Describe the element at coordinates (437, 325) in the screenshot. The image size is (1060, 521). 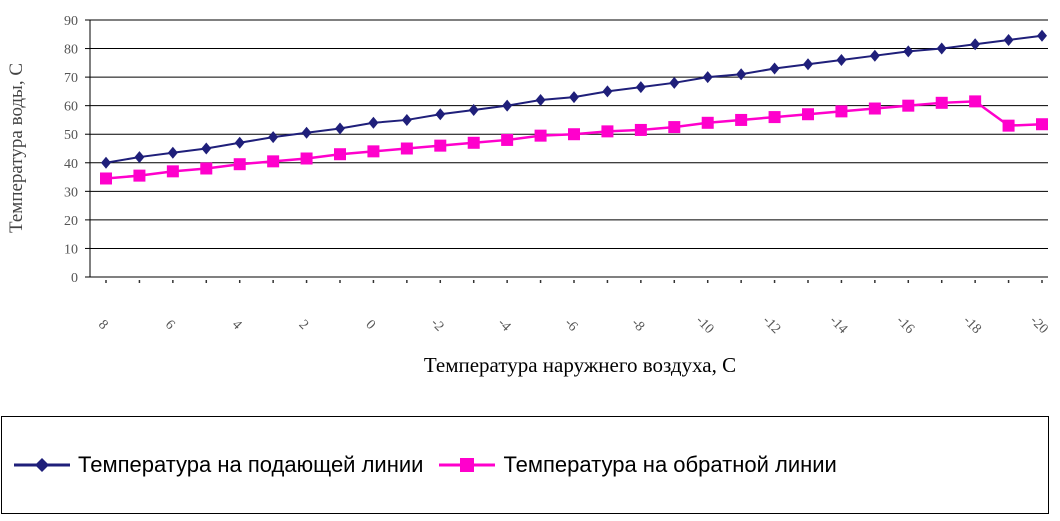
I see `x-tick-label: -2` at that location.